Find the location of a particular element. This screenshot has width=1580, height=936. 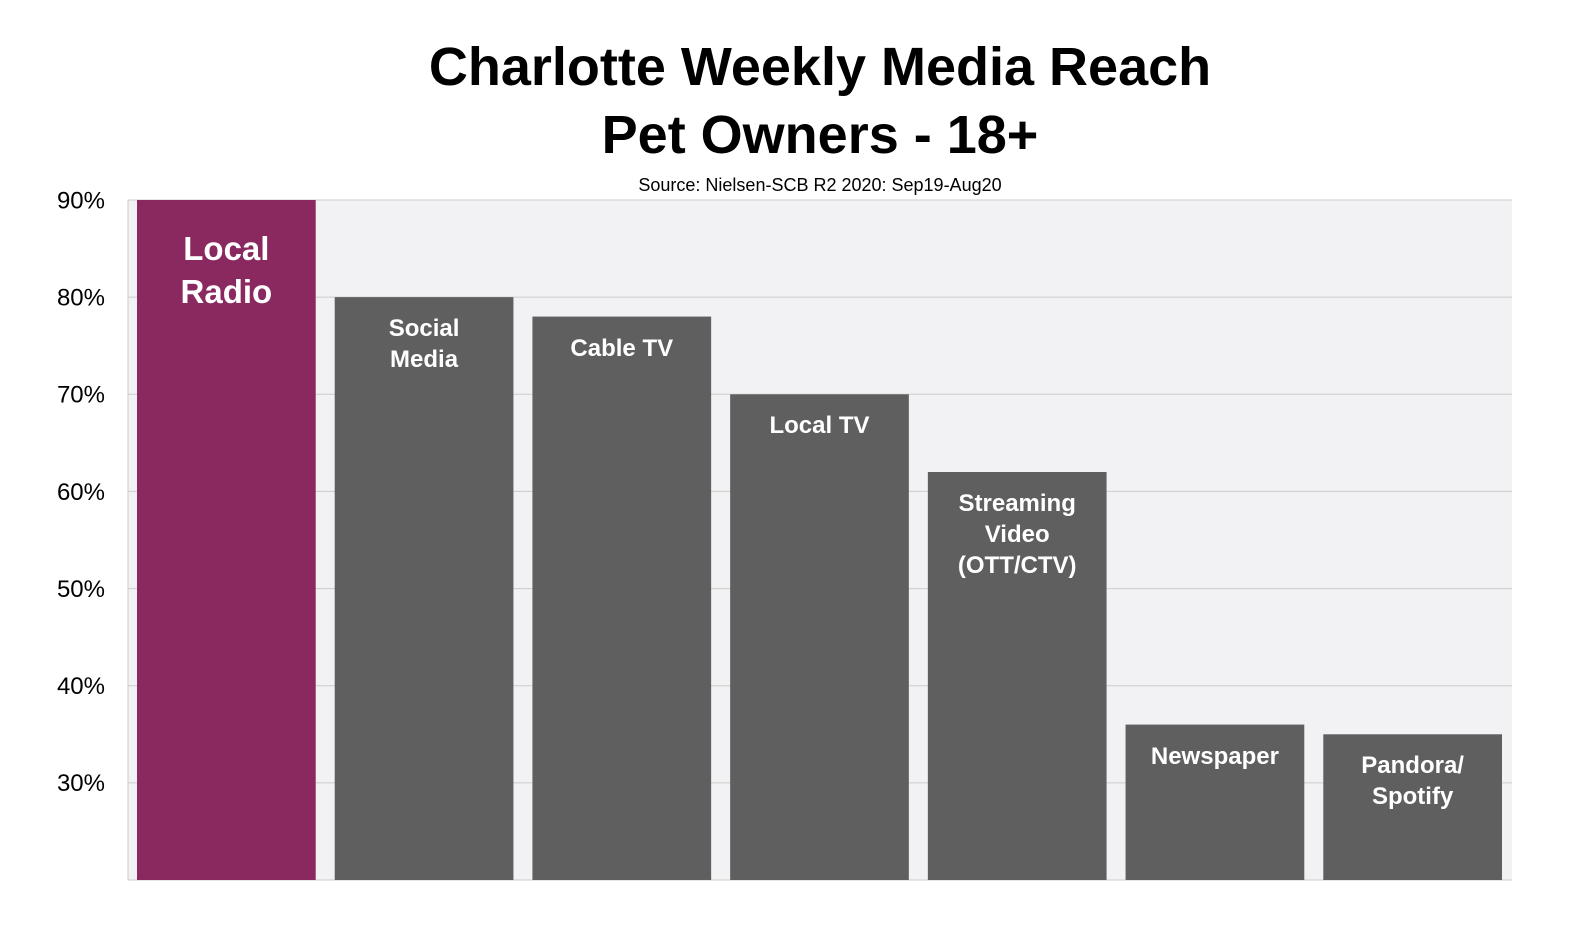

bar-label: Pandora/ Spotify is located at coordinates (1412, 781).